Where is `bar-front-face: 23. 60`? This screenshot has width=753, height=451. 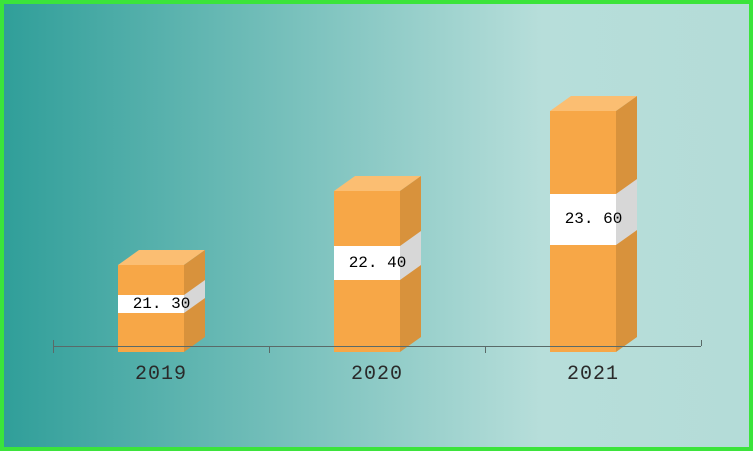
bar-front-face: 23. 60 is located at coordinates (586, 231).